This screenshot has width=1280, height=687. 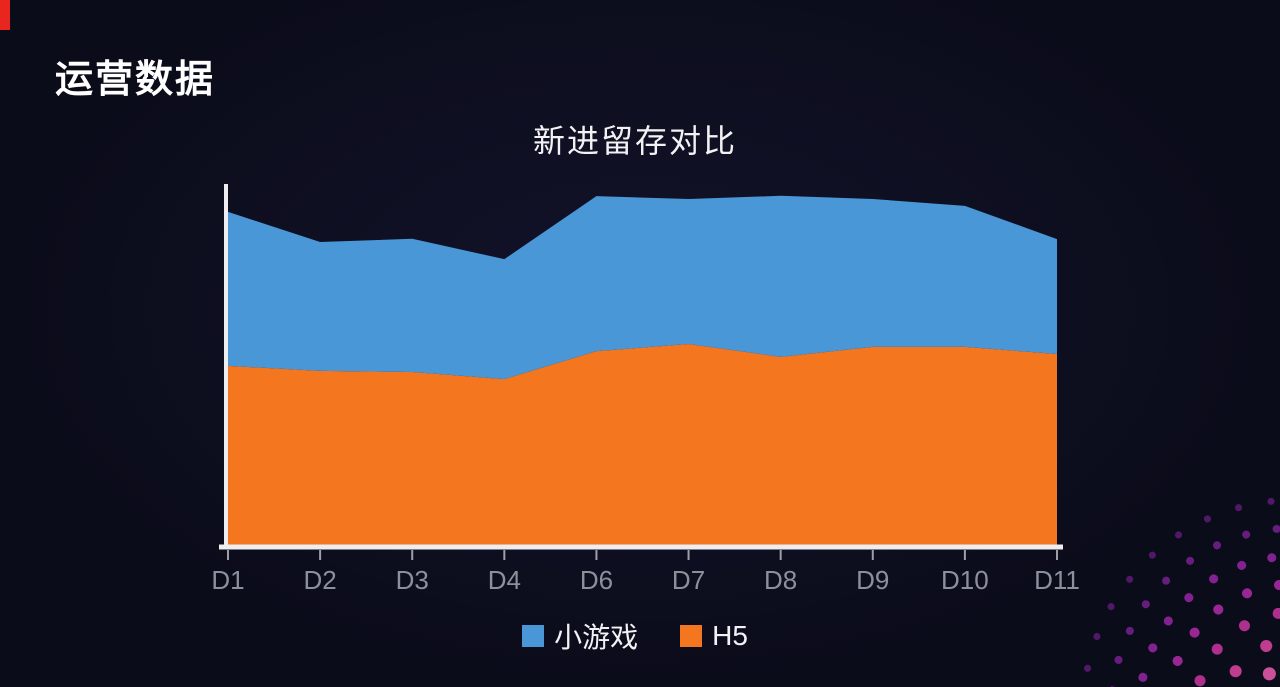 What do you see at coordinates (596, 580) in the screenshot?
I see `svg-text: D6` at bounding box center [596, 580].